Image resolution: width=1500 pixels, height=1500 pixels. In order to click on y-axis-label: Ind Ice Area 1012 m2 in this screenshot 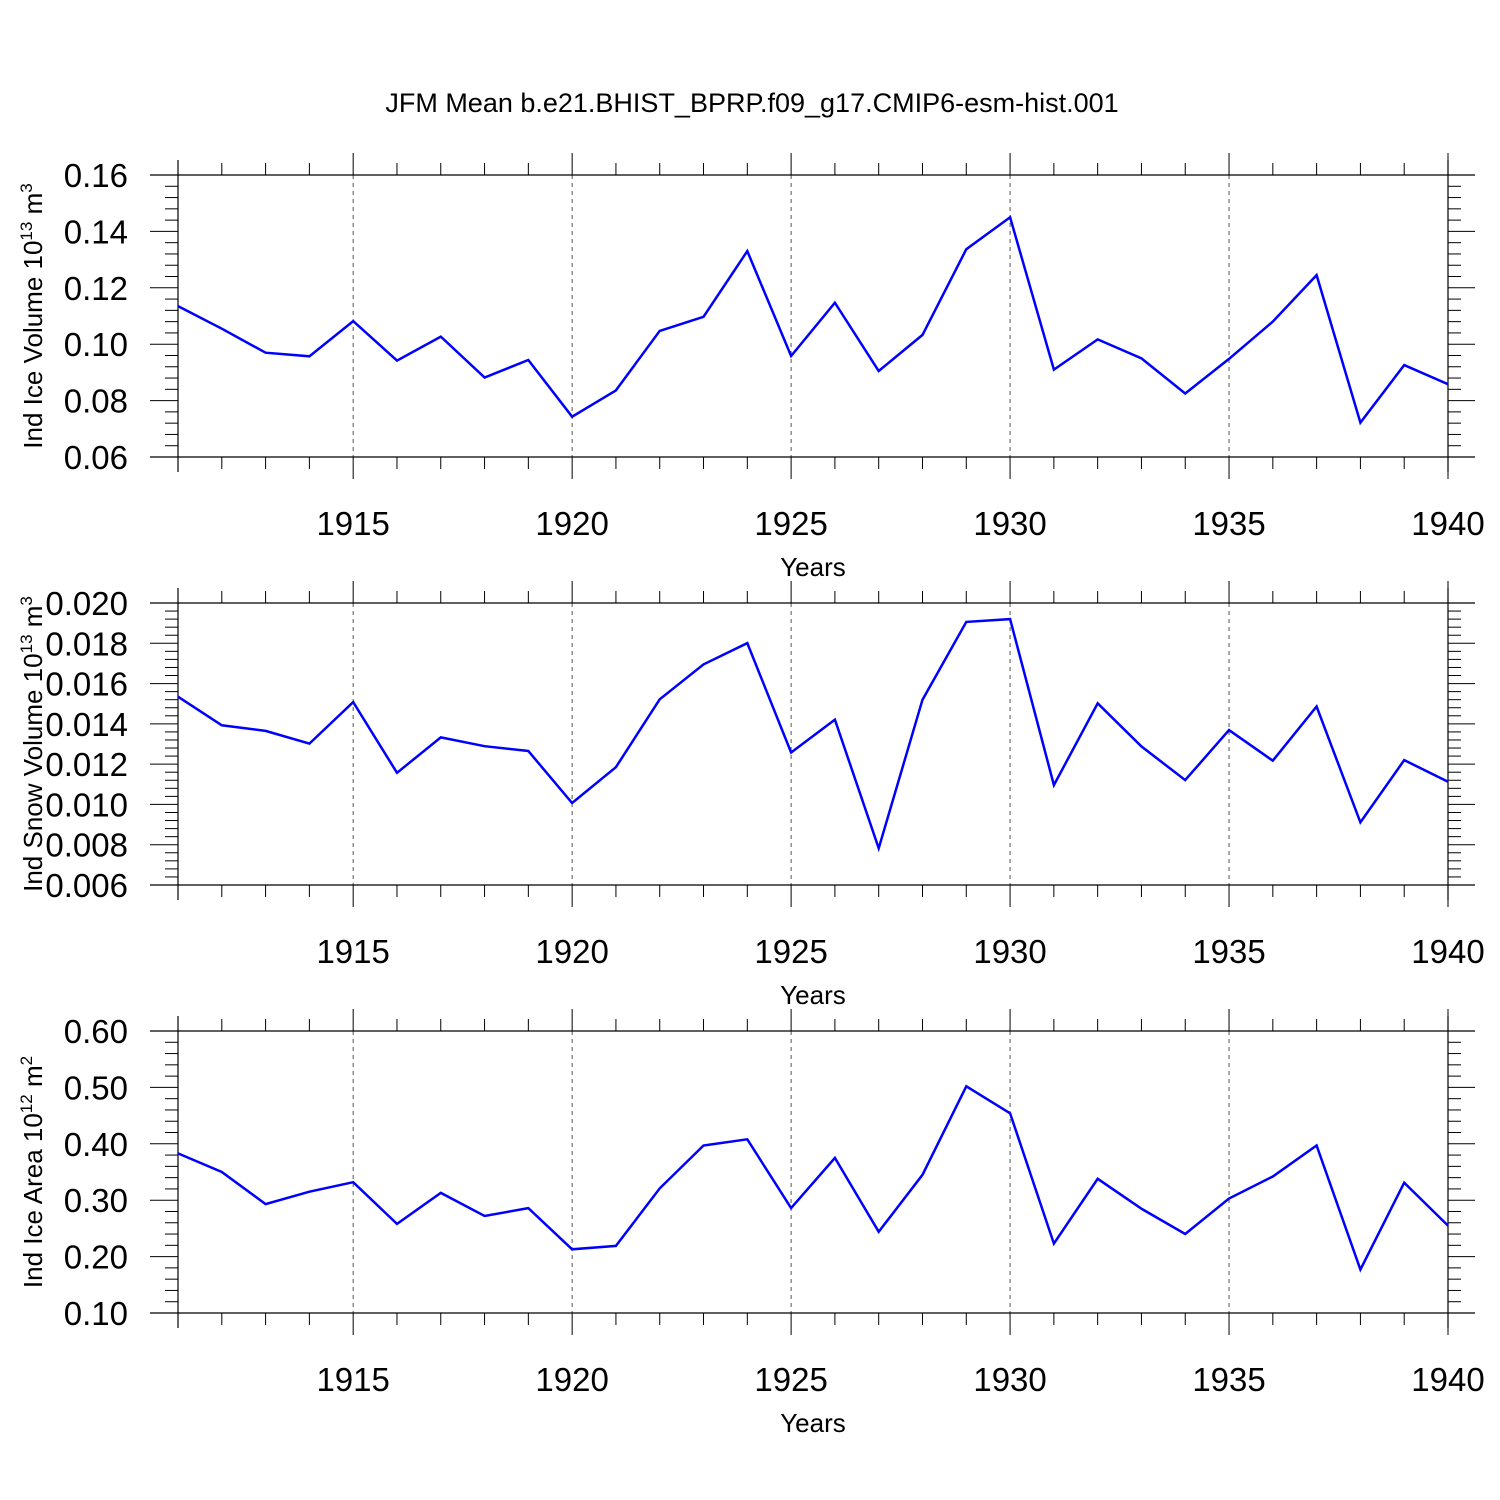, I will do `click(32, 1172)`.